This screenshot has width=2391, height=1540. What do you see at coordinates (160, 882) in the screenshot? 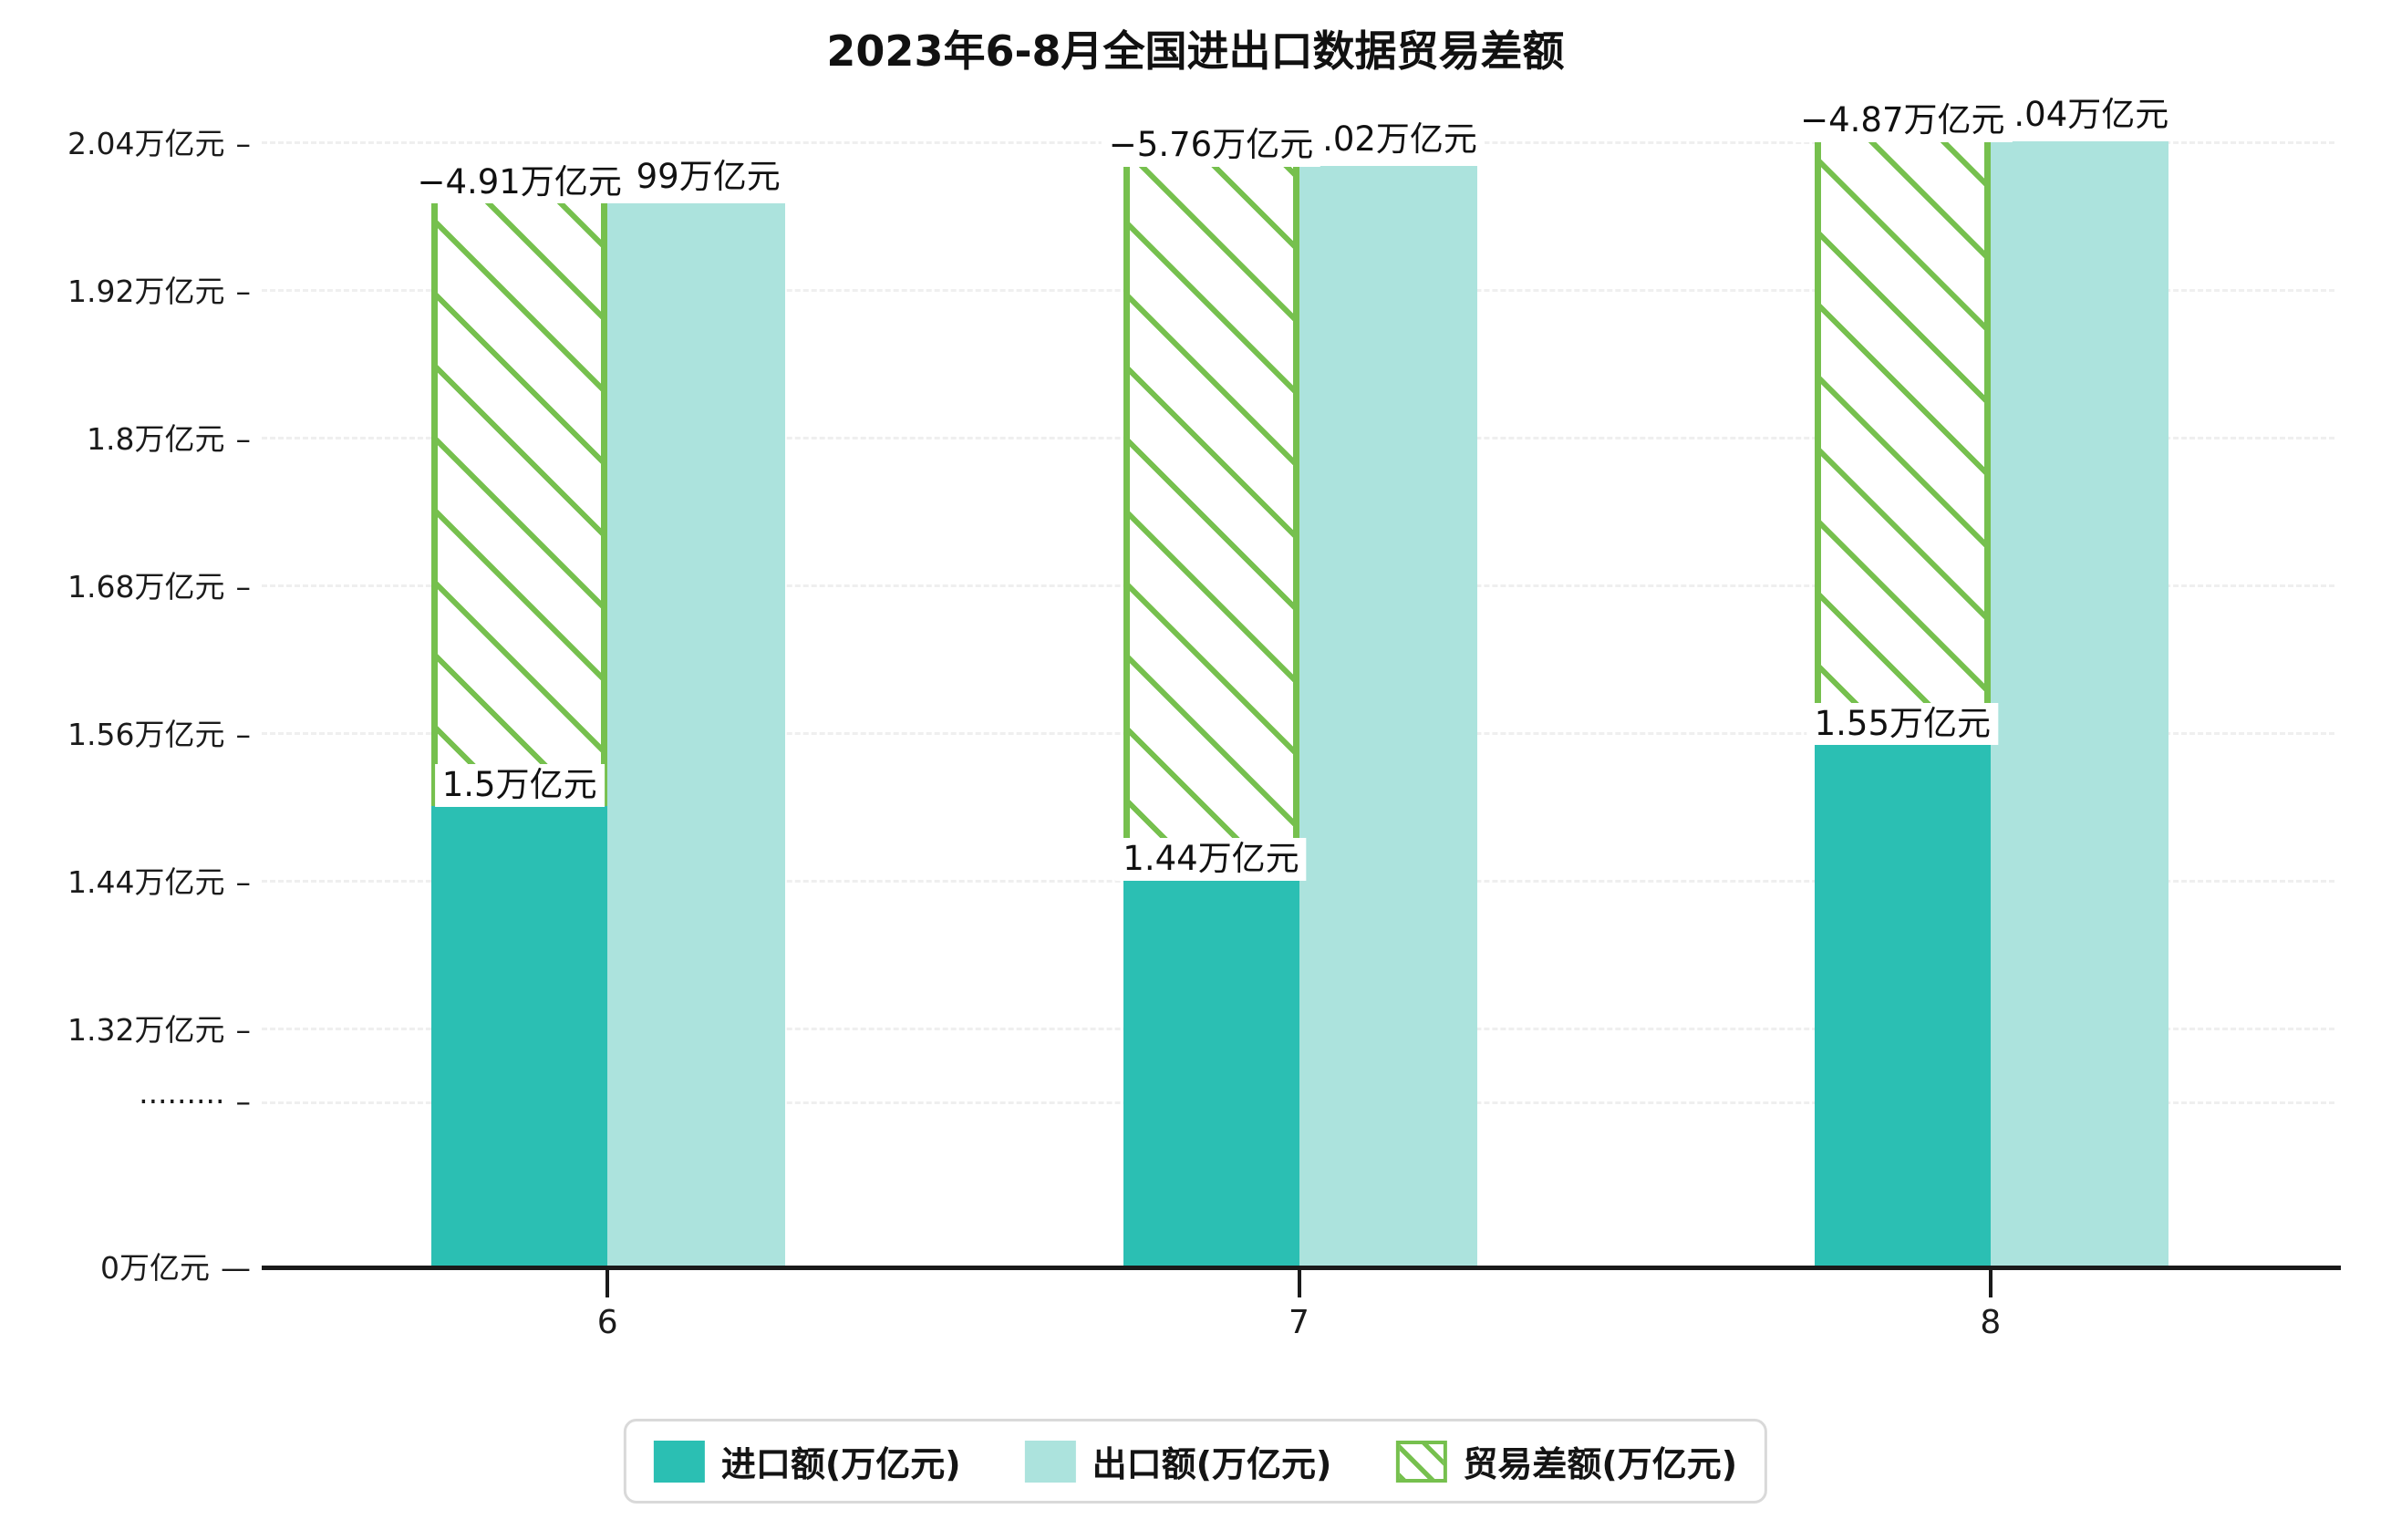
I see `y-axis-tick-label: 1.44万亿元 –` at bounding box center [160, 882].